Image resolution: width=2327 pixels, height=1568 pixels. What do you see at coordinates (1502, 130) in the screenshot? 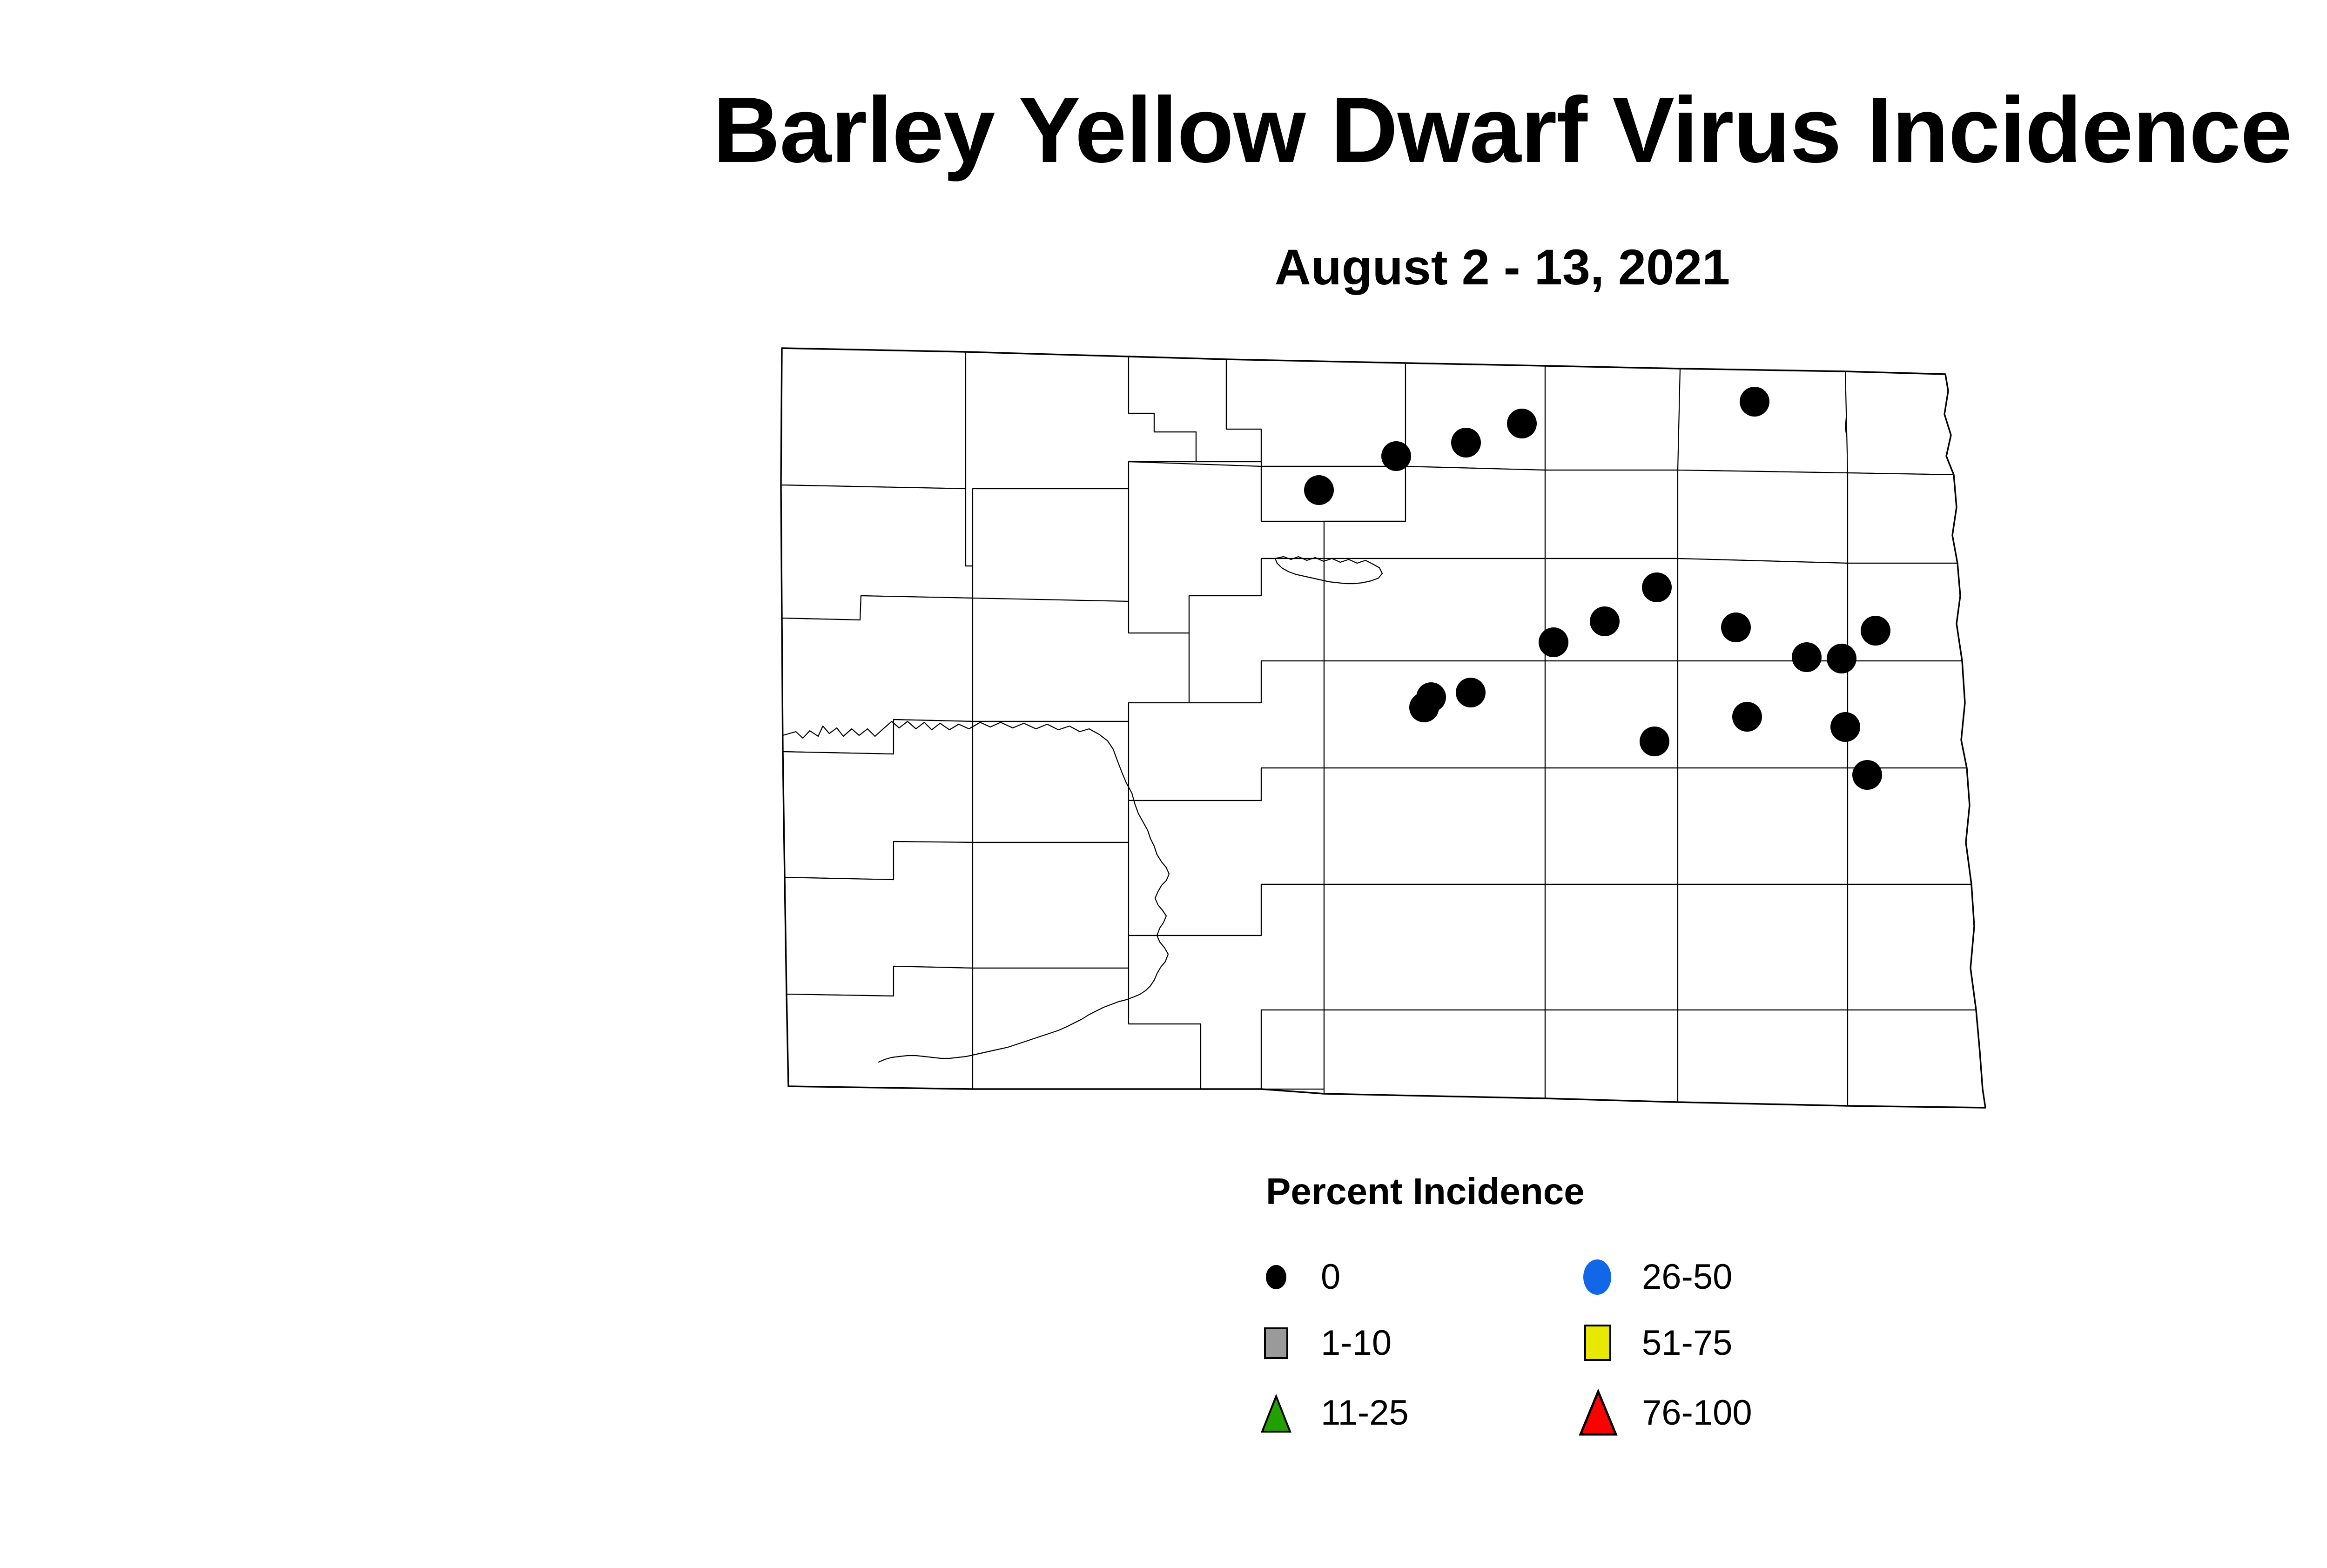
I see `page-title: Barley Yellow Dwarf Virus Incidence` at bounding box center [1502, 130].